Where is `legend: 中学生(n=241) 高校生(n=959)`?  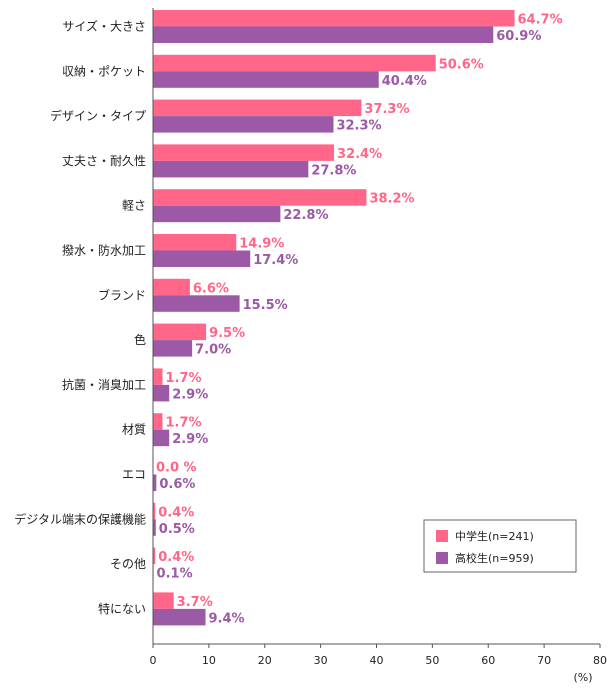 legend: 中学生(n=241) 高校生(n=959) is located at coordinates (500, 546).